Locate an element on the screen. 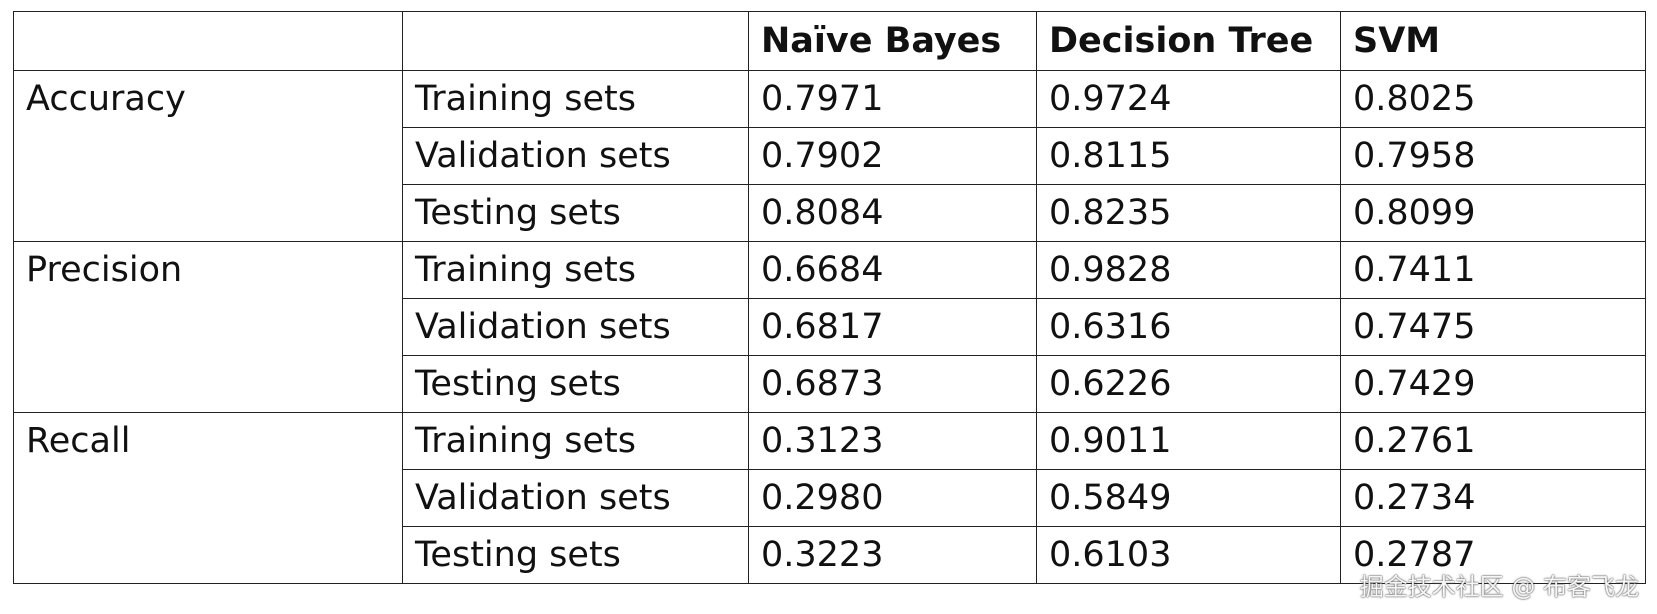 The image size is (1657, 614). metric-cell: Precision is located at coordinates (208, 327).